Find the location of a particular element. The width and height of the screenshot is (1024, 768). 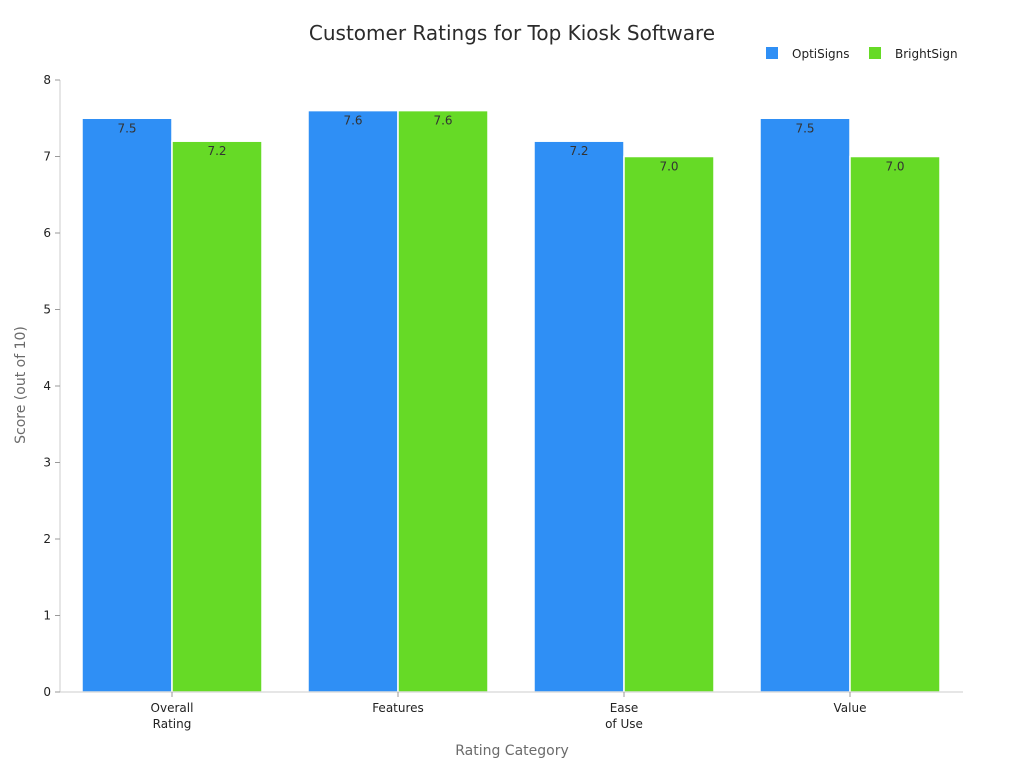

x-axis: Overall Rating Features Ease of Use Value is located at coordinates (511, 711).